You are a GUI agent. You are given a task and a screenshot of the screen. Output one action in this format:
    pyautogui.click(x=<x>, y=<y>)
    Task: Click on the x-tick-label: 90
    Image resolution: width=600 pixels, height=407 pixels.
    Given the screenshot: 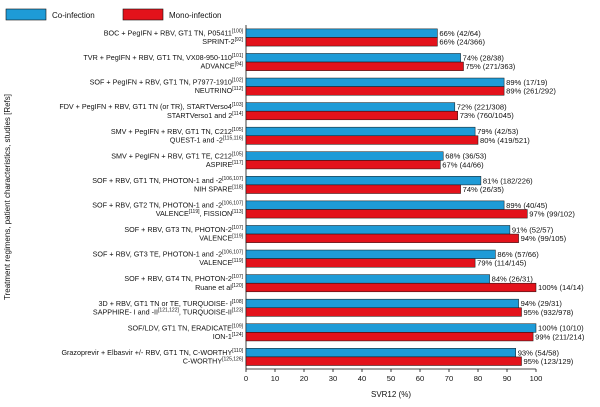 What is the action you would take?
    pyautogui.click(x=507, y=378)
    